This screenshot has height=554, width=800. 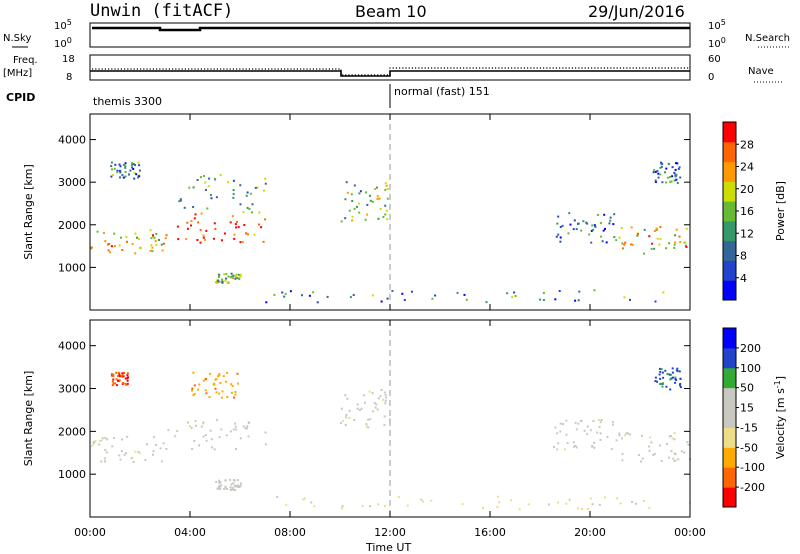 What do you see at coordinates (72, 389) in the screenshot?
I see `y-tick-label: 3000` at bounding box center [72, 389].